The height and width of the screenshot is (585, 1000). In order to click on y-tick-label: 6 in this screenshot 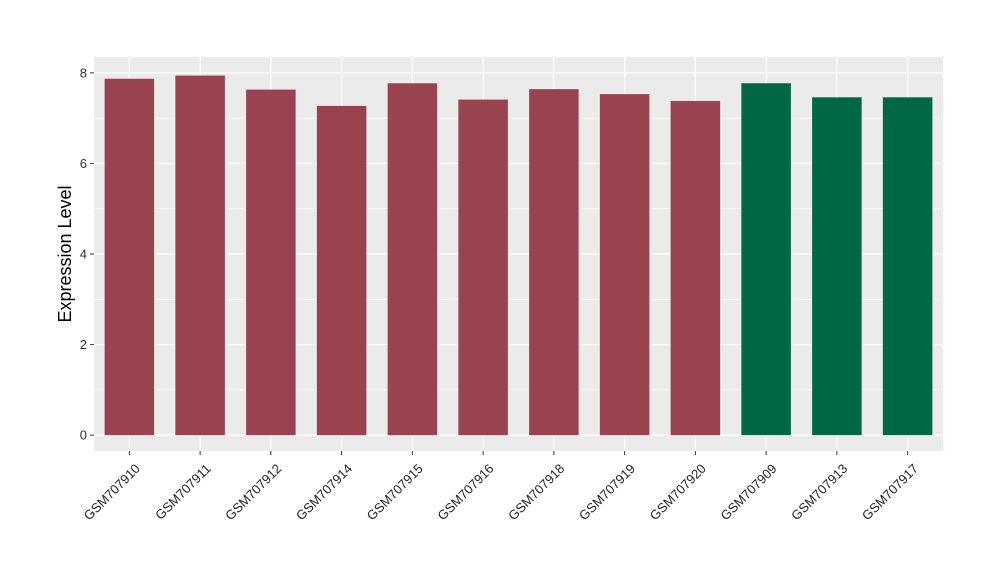, I will do `click(83, 163)`.